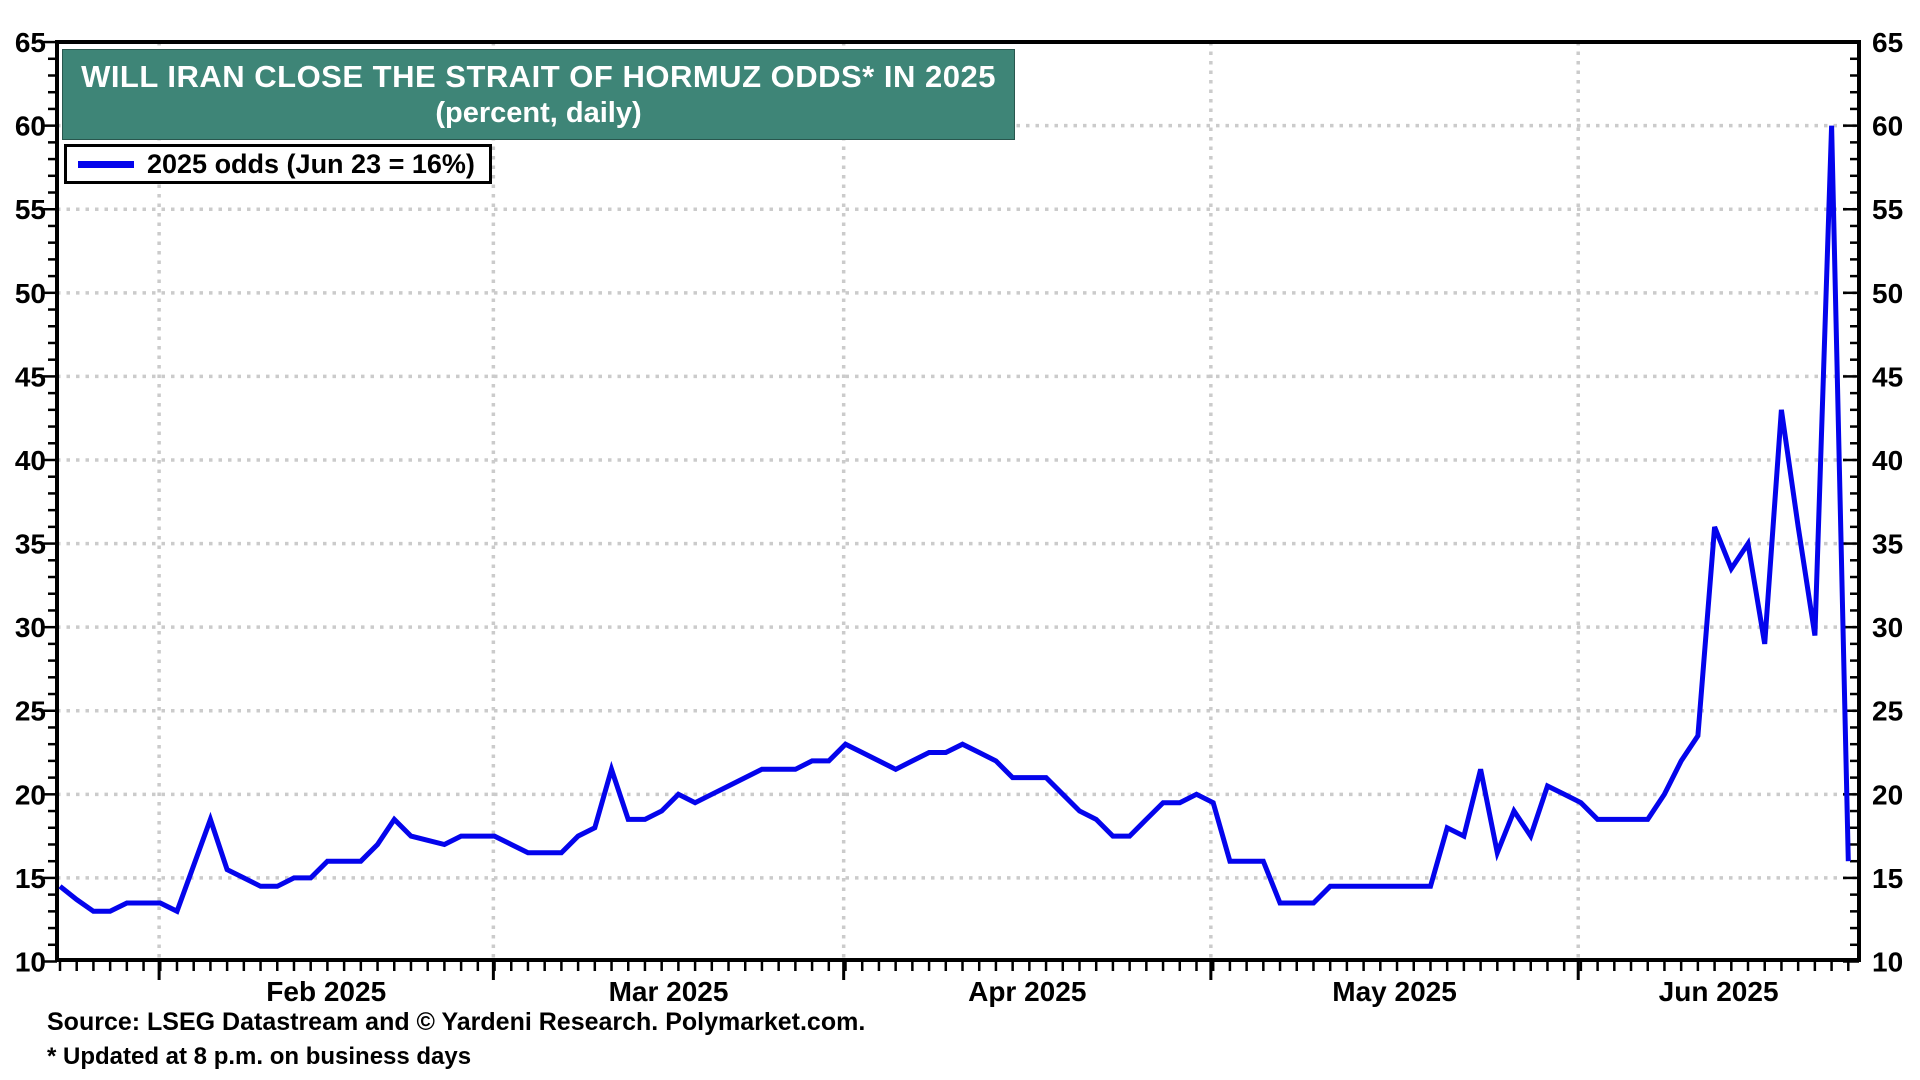 Image resolution: width=1920 pixels, height=1080 pixels. I want to click on y-axis-labels-left: 10 15 20 25 30 35 40 45 50 55 60 65, so click(30, 502).